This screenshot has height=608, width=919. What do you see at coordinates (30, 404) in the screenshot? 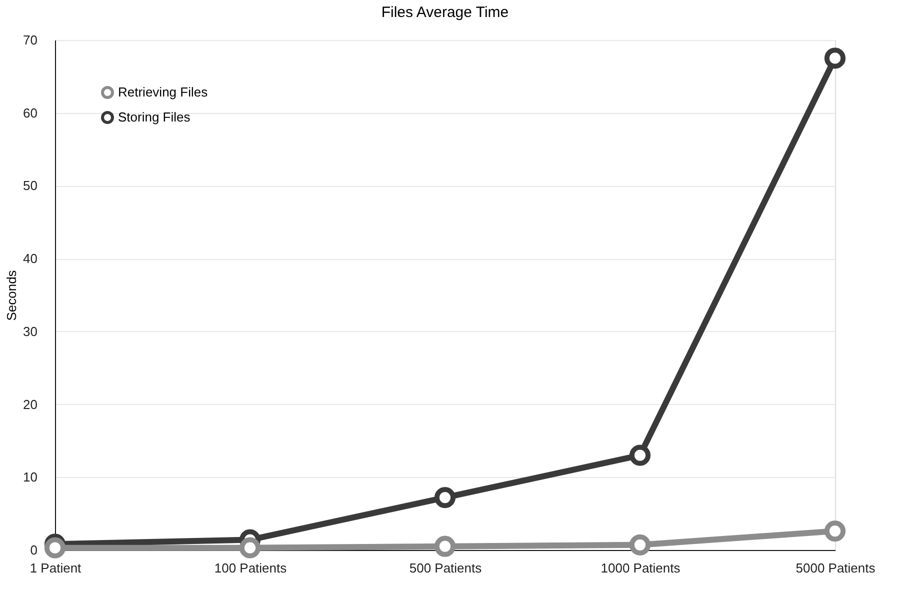
I see `y-tick-label: 20` at bounding box center [30, 404].